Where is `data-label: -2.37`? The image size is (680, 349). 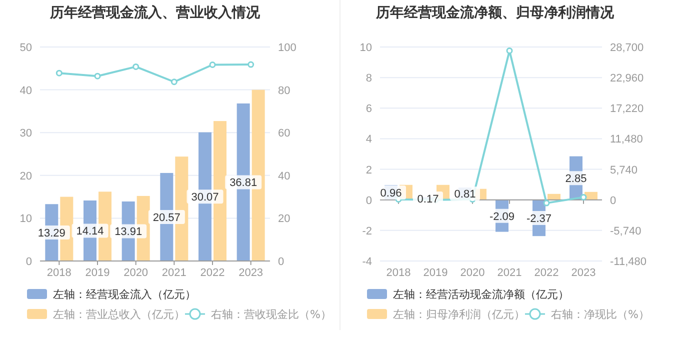
data-label: -2.37 is located at coordinates (539, 218).